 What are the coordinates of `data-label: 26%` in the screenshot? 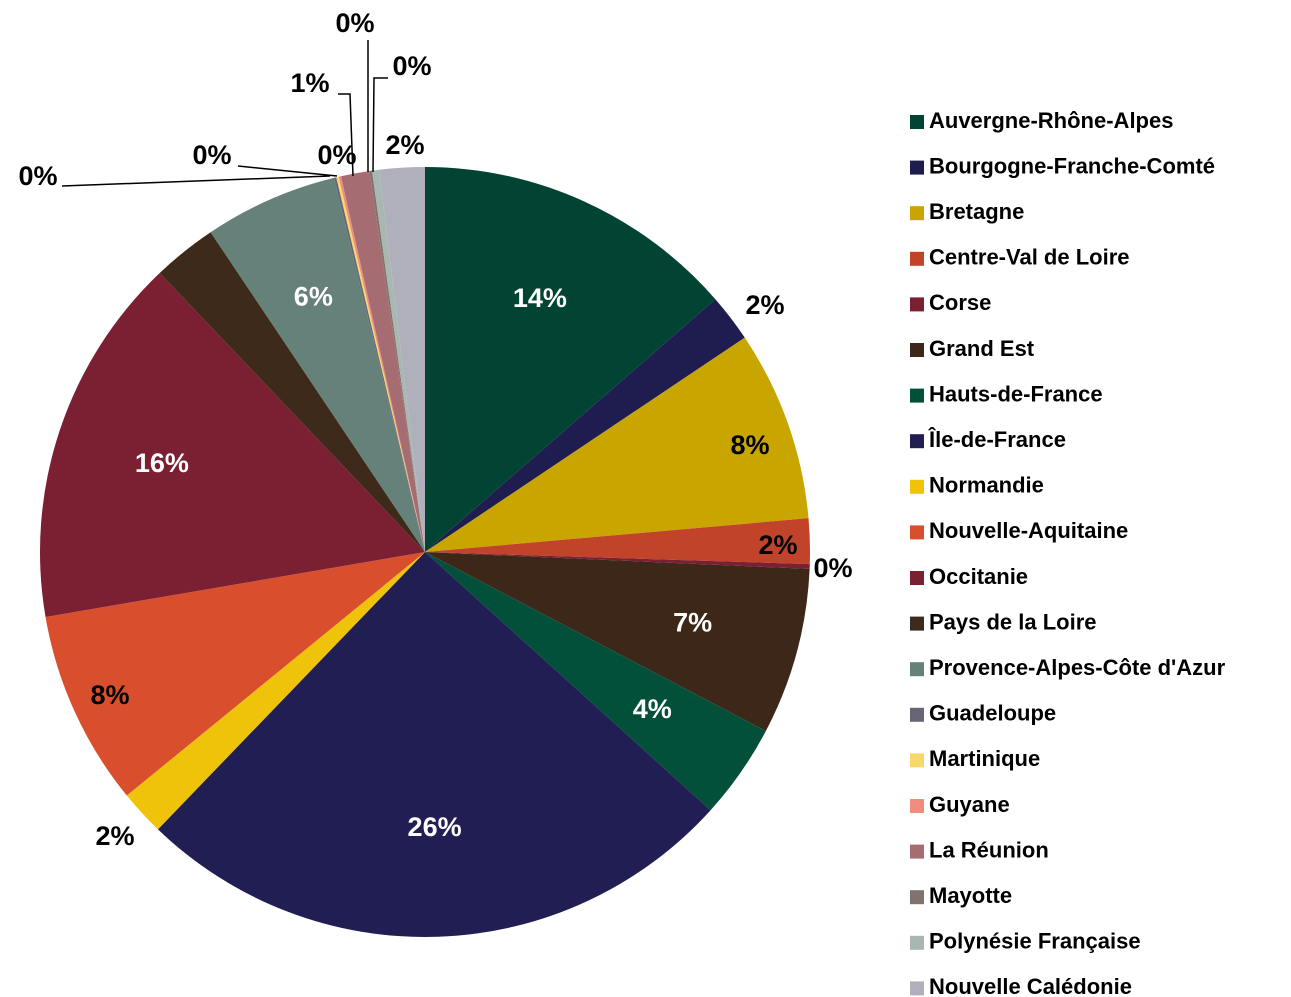 It's located at (435, 827).